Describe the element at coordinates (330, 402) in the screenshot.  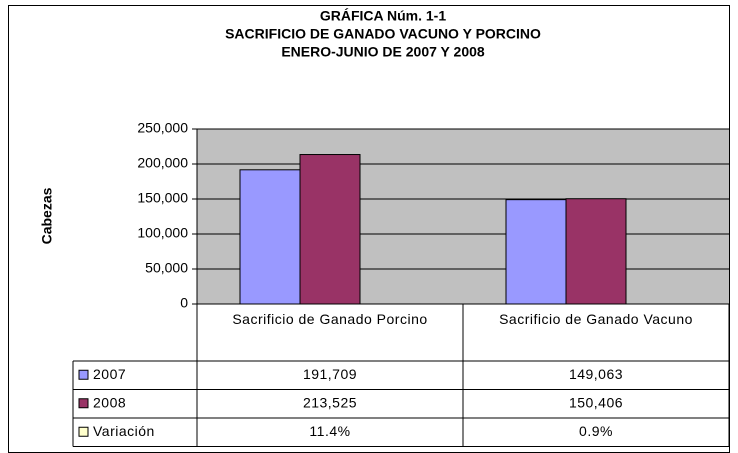
I see `data-table-value: 213,525` at that location.